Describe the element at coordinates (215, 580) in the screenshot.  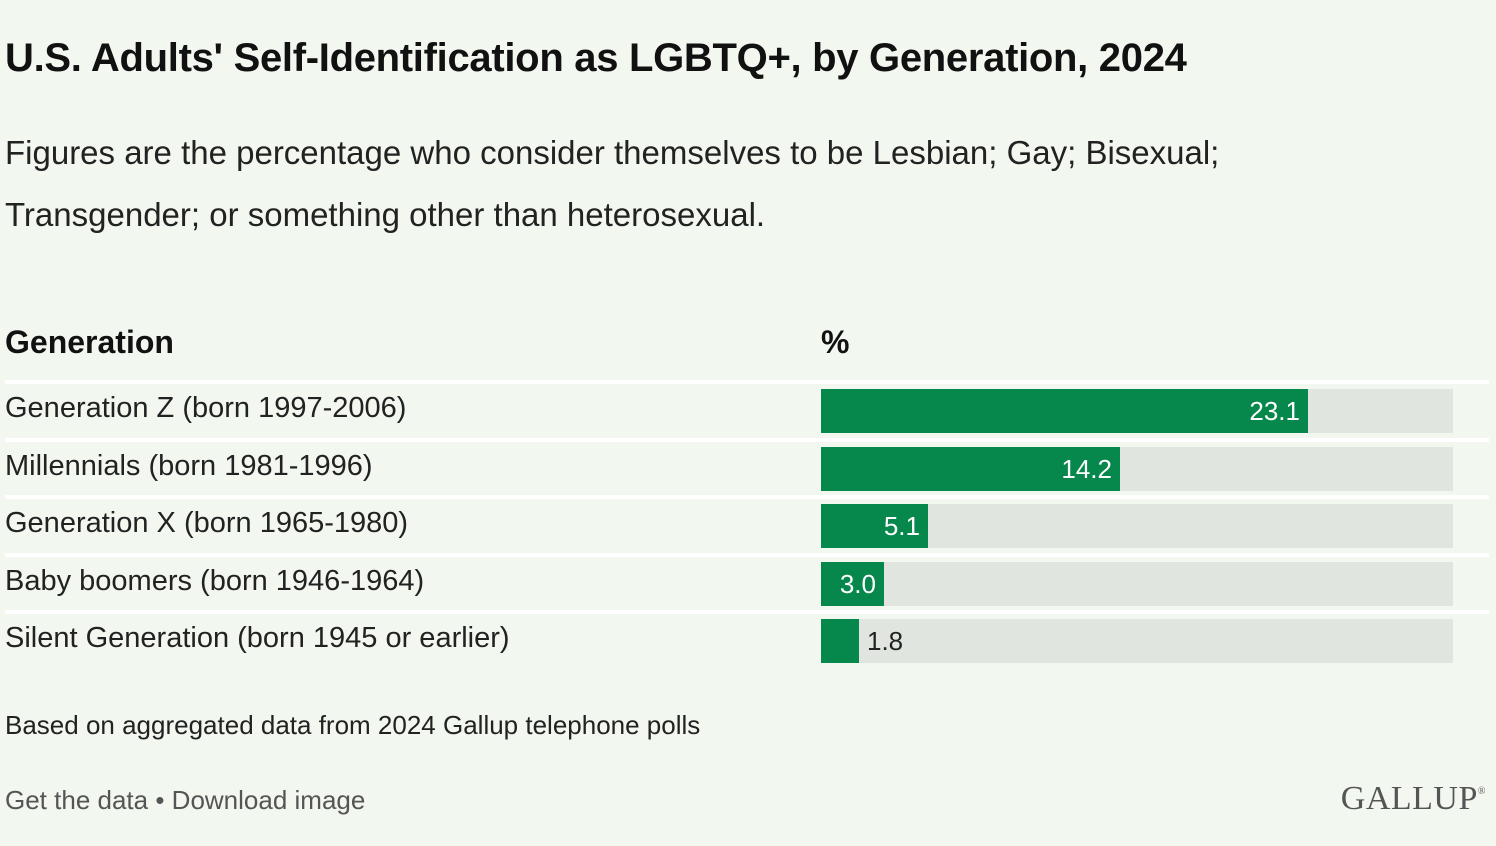
I see `category-label: Baby boomers (born 1946-1964)` at that location.